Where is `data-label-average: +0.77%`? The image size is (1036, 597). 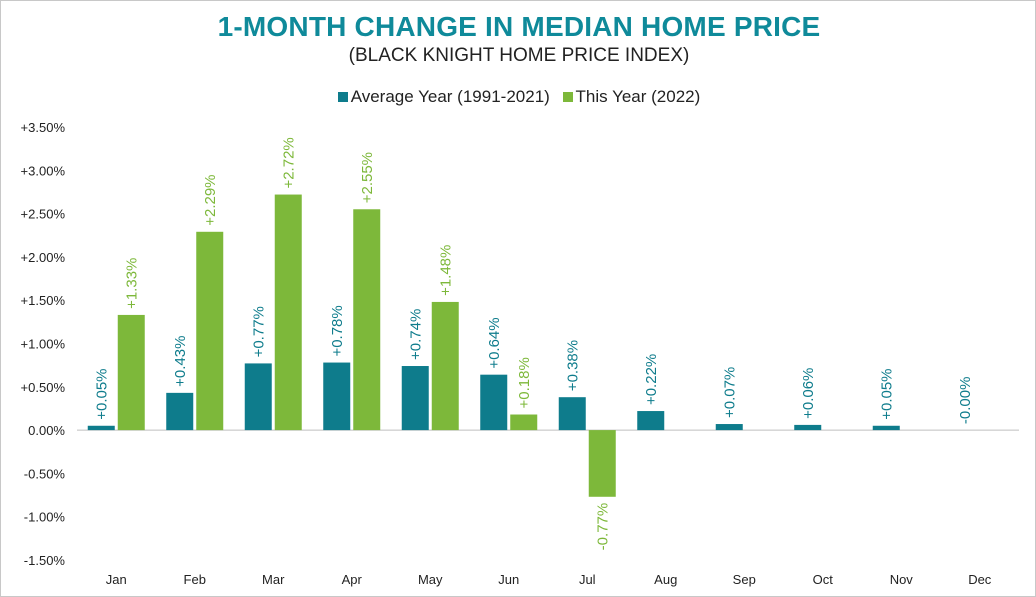
data-label-average: +0.77% is located at coordinates (258, 331).